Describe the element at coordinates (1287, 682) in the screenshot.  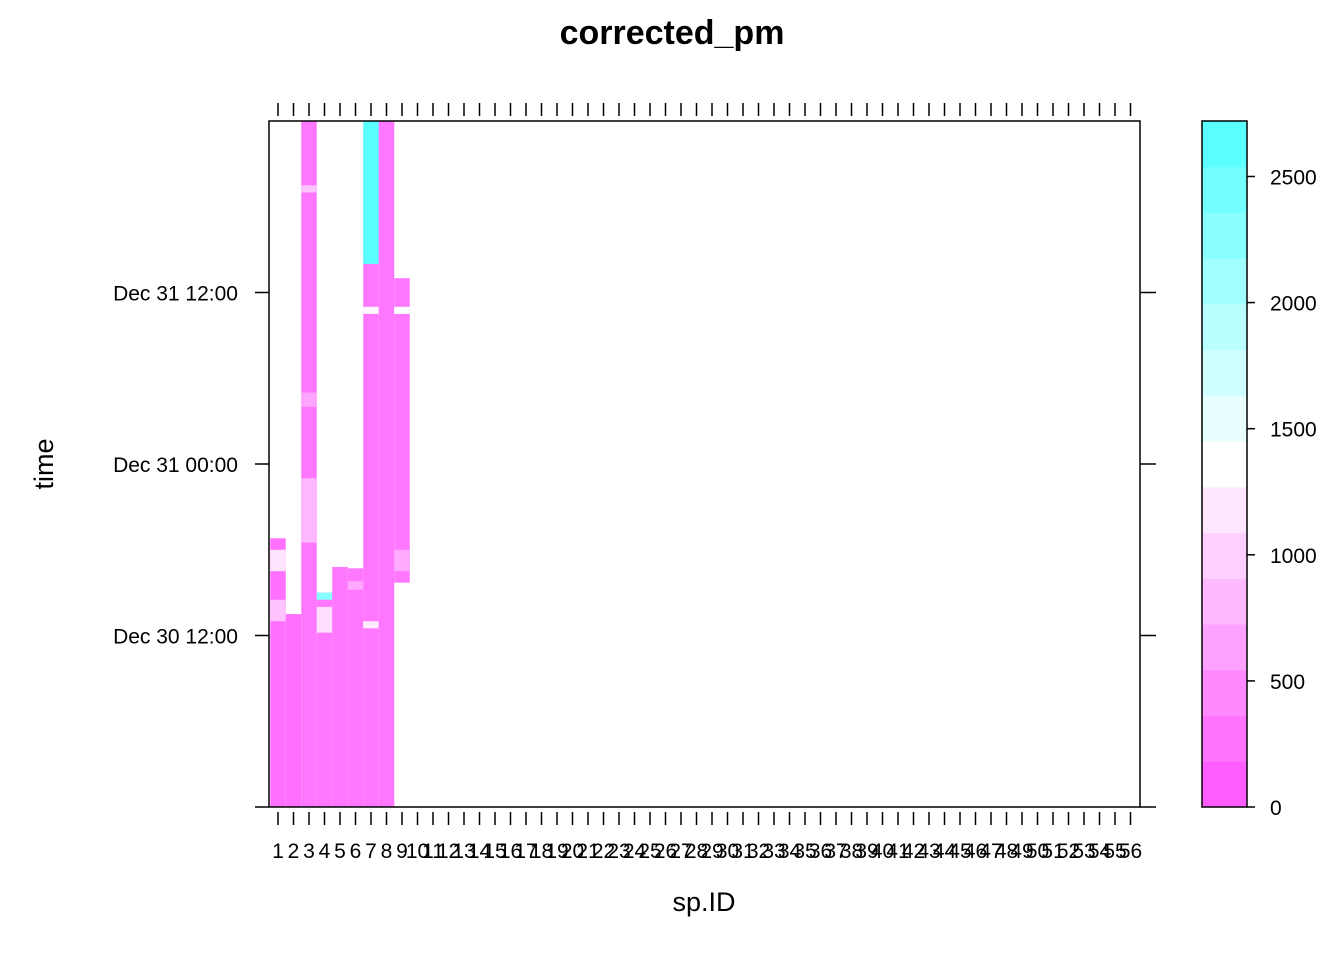
I see `colorbar-tick-label: 500` at that location.